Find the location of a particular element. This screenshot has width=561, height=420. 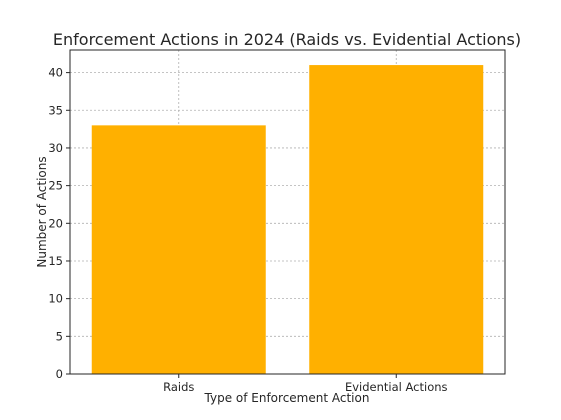

x-axis-label: Type of Enforcement Action is located at coordinates (287, 398).